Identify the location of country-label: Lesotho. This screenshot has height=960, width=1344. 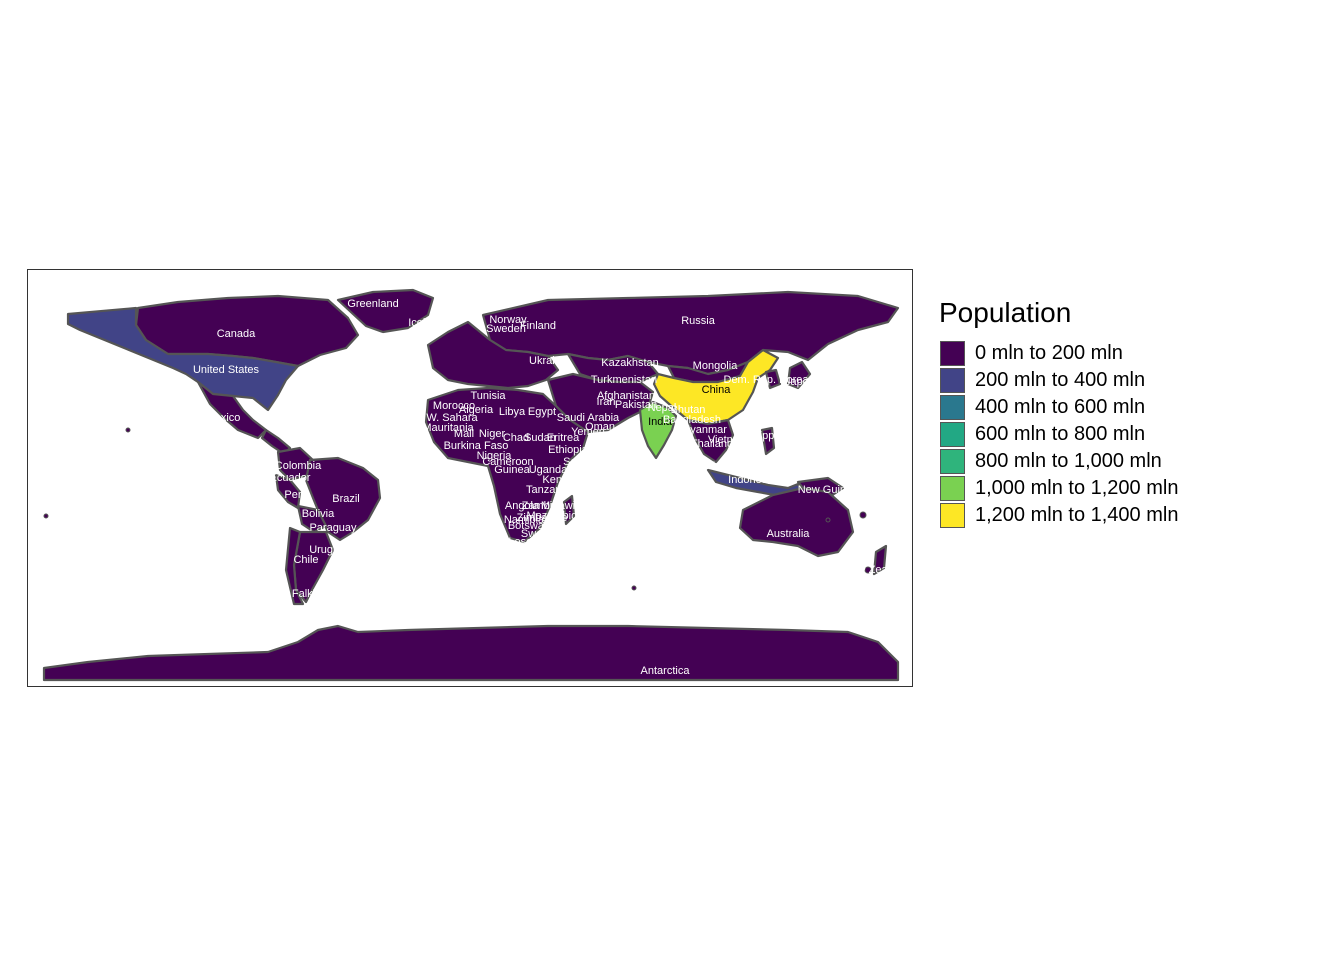
(527, 542).